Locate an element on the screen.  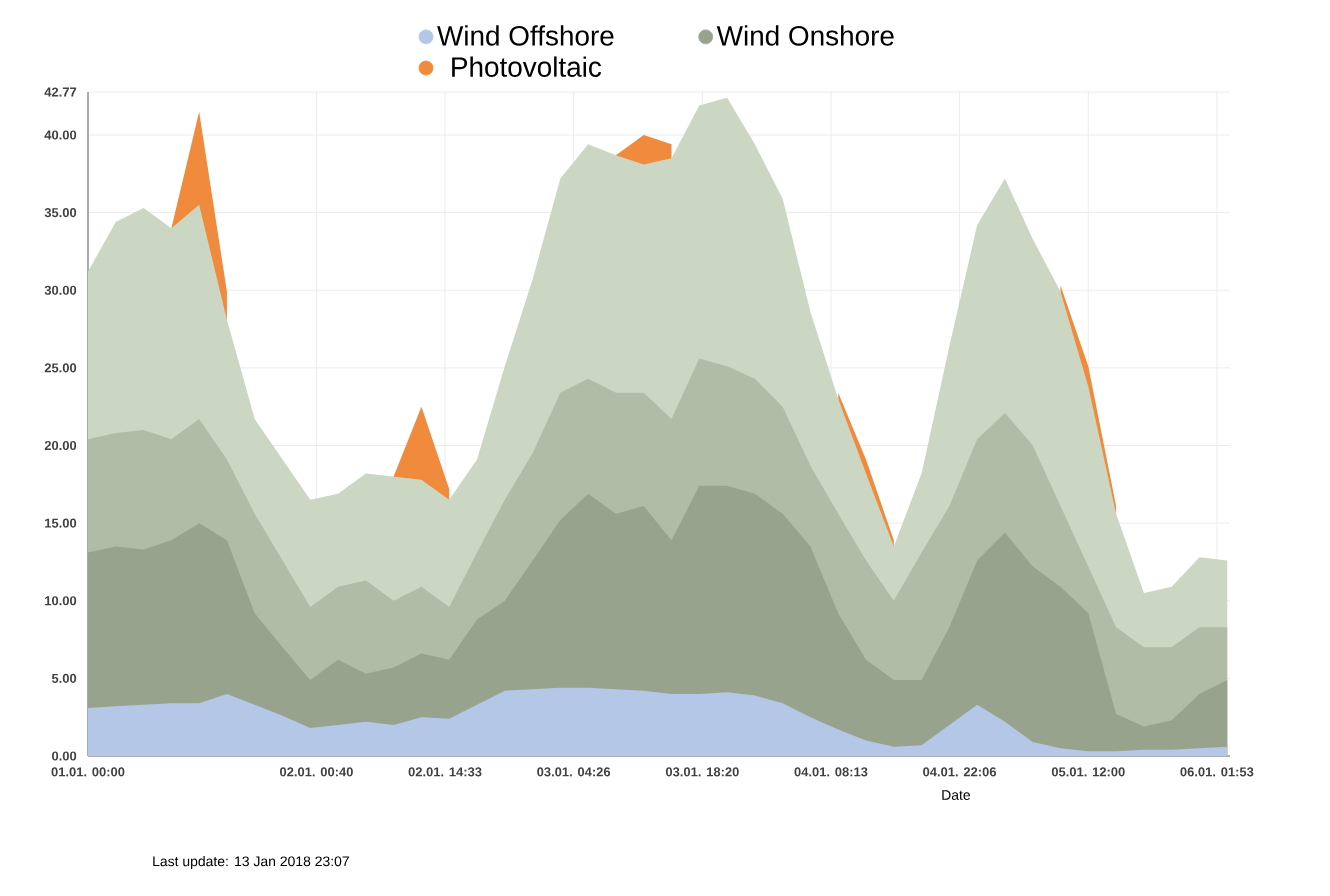
legend-label: Wind Offshore is located at coordinates (525, 35).